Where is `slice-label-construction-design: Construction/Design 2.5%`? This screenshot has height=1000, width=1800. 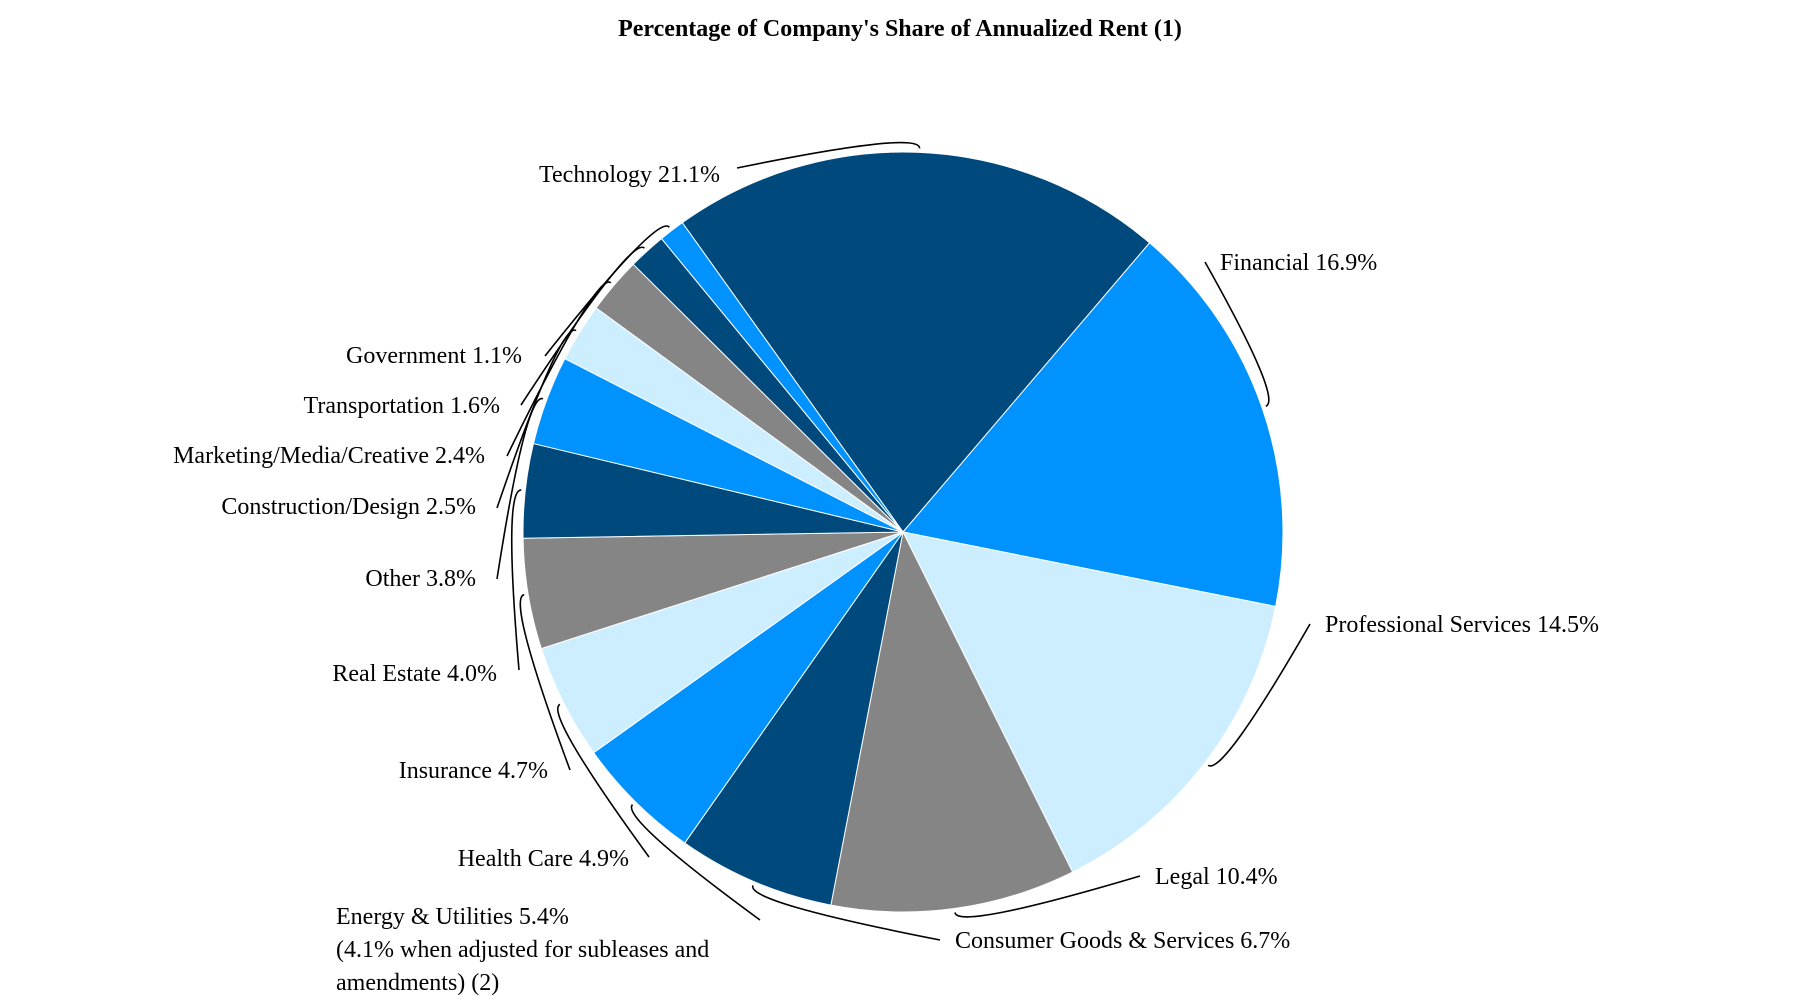
slice-label-construction-design: Construction/Design 2.5% is located at coordinates (348, 507).